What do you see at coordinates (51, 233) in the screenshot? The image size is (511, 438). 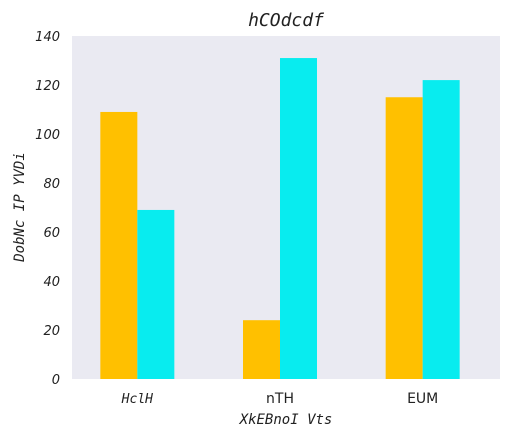 I see `y-tick-label: 60` at bounding box center [51, 233].